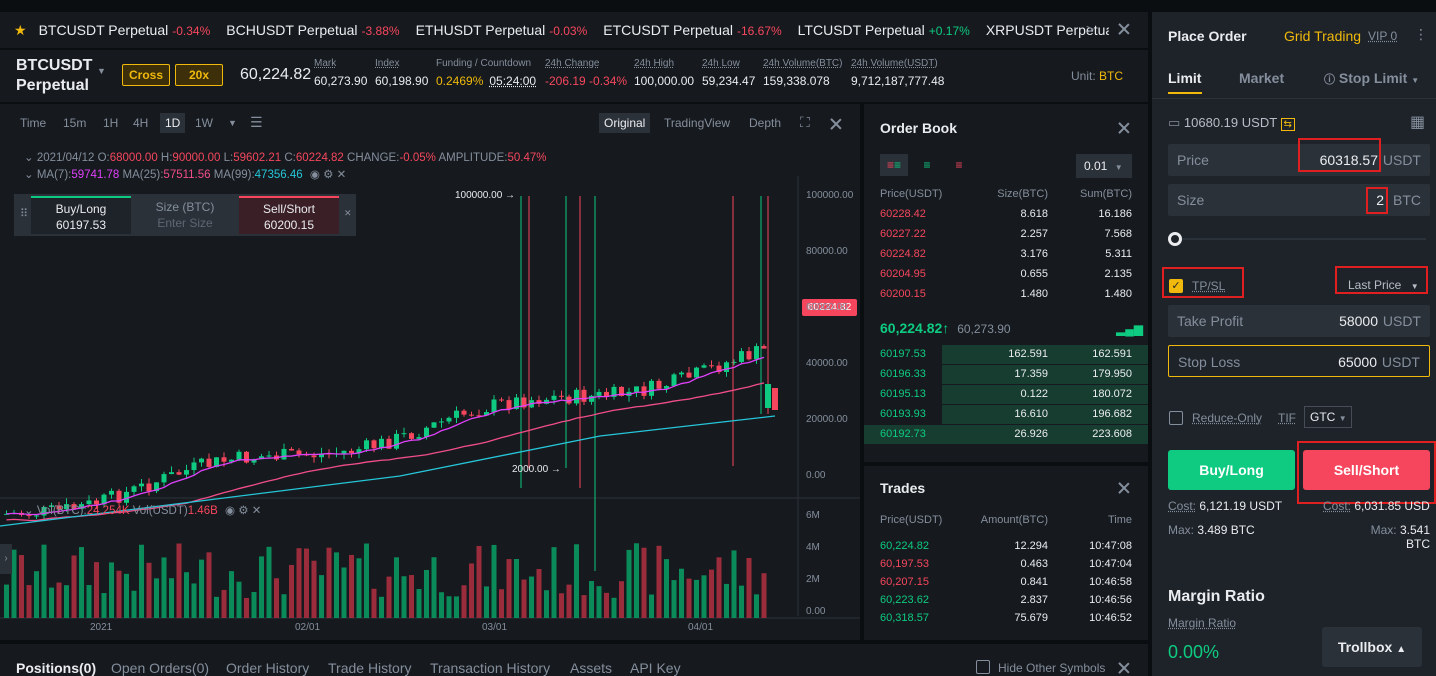  What do you see at coordinates (24, 214) in the screenshot?
I see `drag-handle-icon: ⠿` at bounding box center [24, 214].